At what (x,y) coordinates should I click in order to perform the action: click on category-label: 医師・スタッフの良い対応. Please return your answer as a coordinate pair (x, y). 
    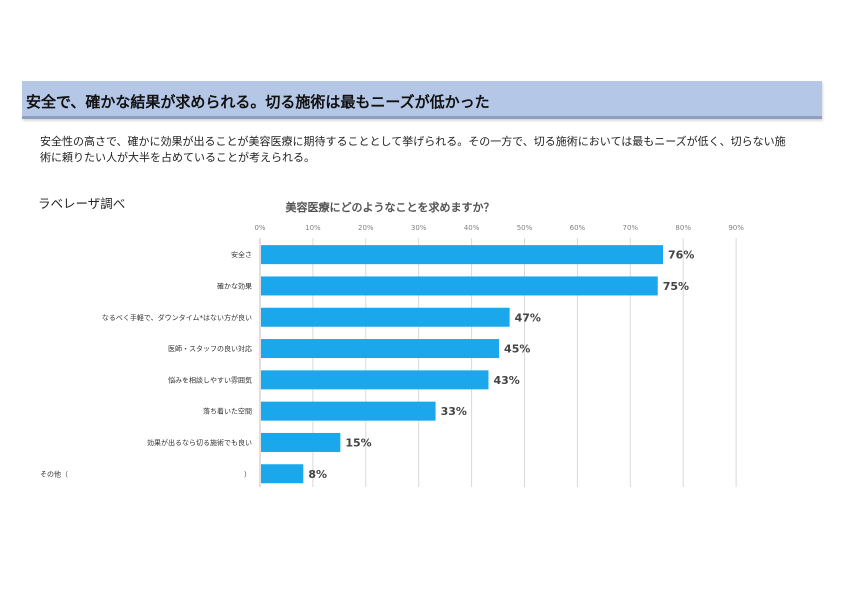
    Looking at the image, I should click on (210, 348).